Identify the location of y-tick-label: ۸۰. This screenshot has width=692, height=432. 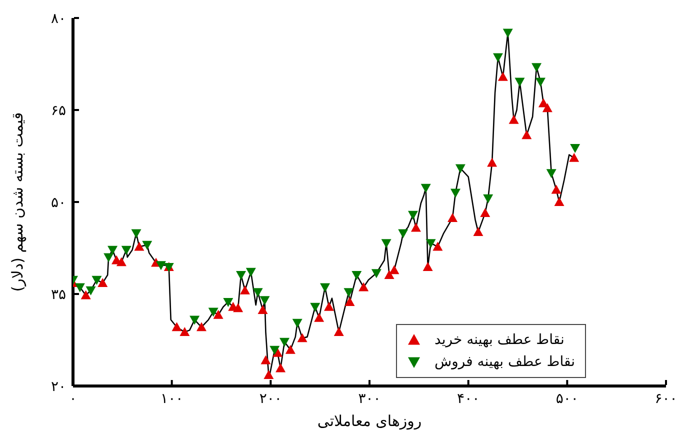
(58, 18).